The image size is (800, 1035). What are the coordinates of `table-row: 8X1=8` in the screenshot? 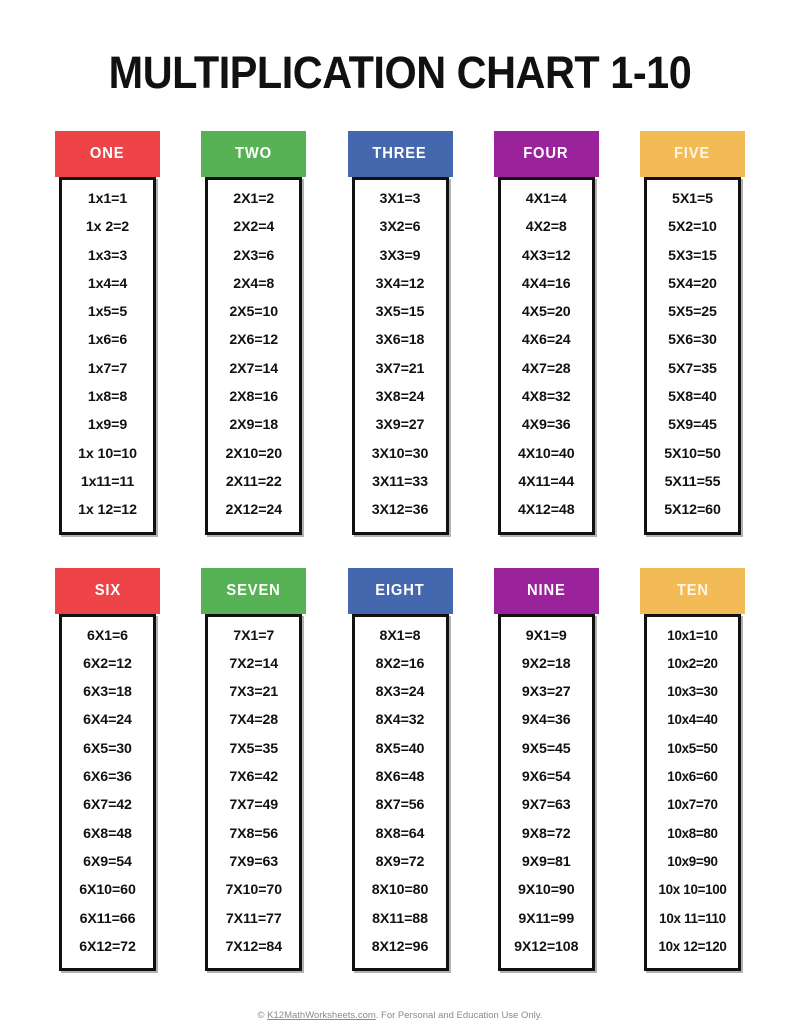 It's located at (400, 635).